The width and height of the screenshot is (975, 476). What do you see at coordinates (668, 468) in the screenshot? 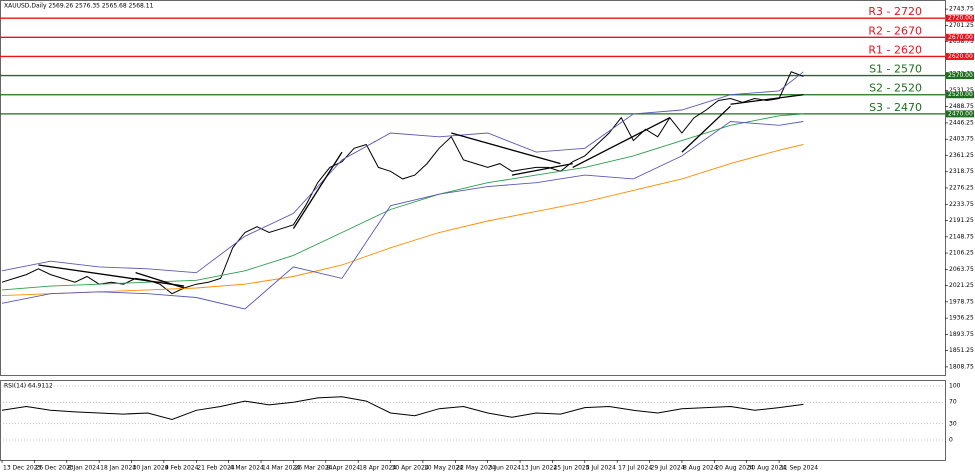
I see `x-tick-label: 29 Jul 2024` at bounding box center [668, 468].